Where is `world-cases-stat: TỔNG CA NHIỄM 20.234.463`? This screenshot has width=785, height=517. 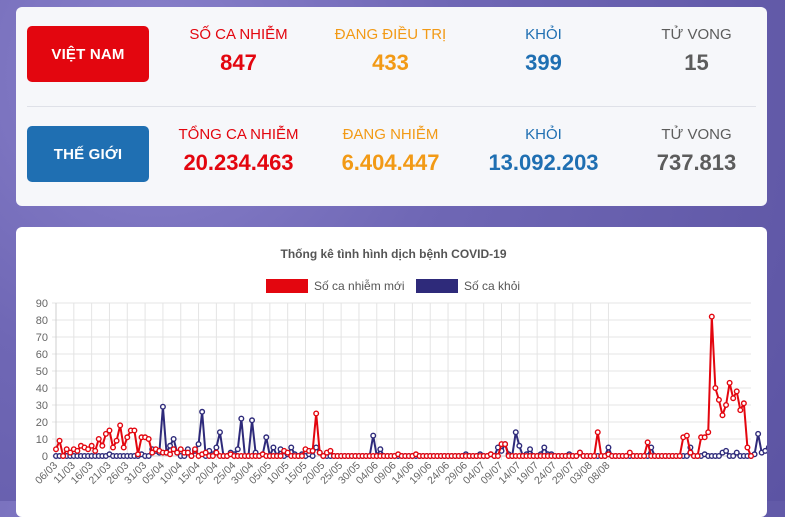 world-cases-stat: TỔNG CA NHIỄM 20.234.463 is located at coordinates (238, 152).